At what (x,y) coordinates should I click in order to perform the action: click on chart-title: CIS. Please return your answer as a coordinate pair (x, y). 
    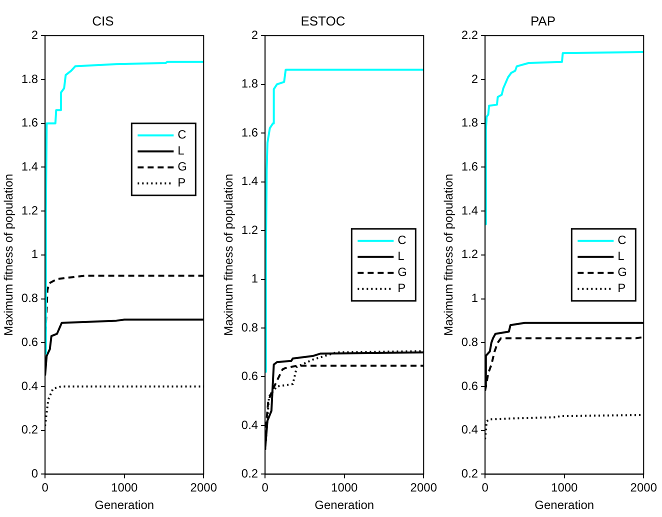
    Looking at the image, I should click on (103, 20).